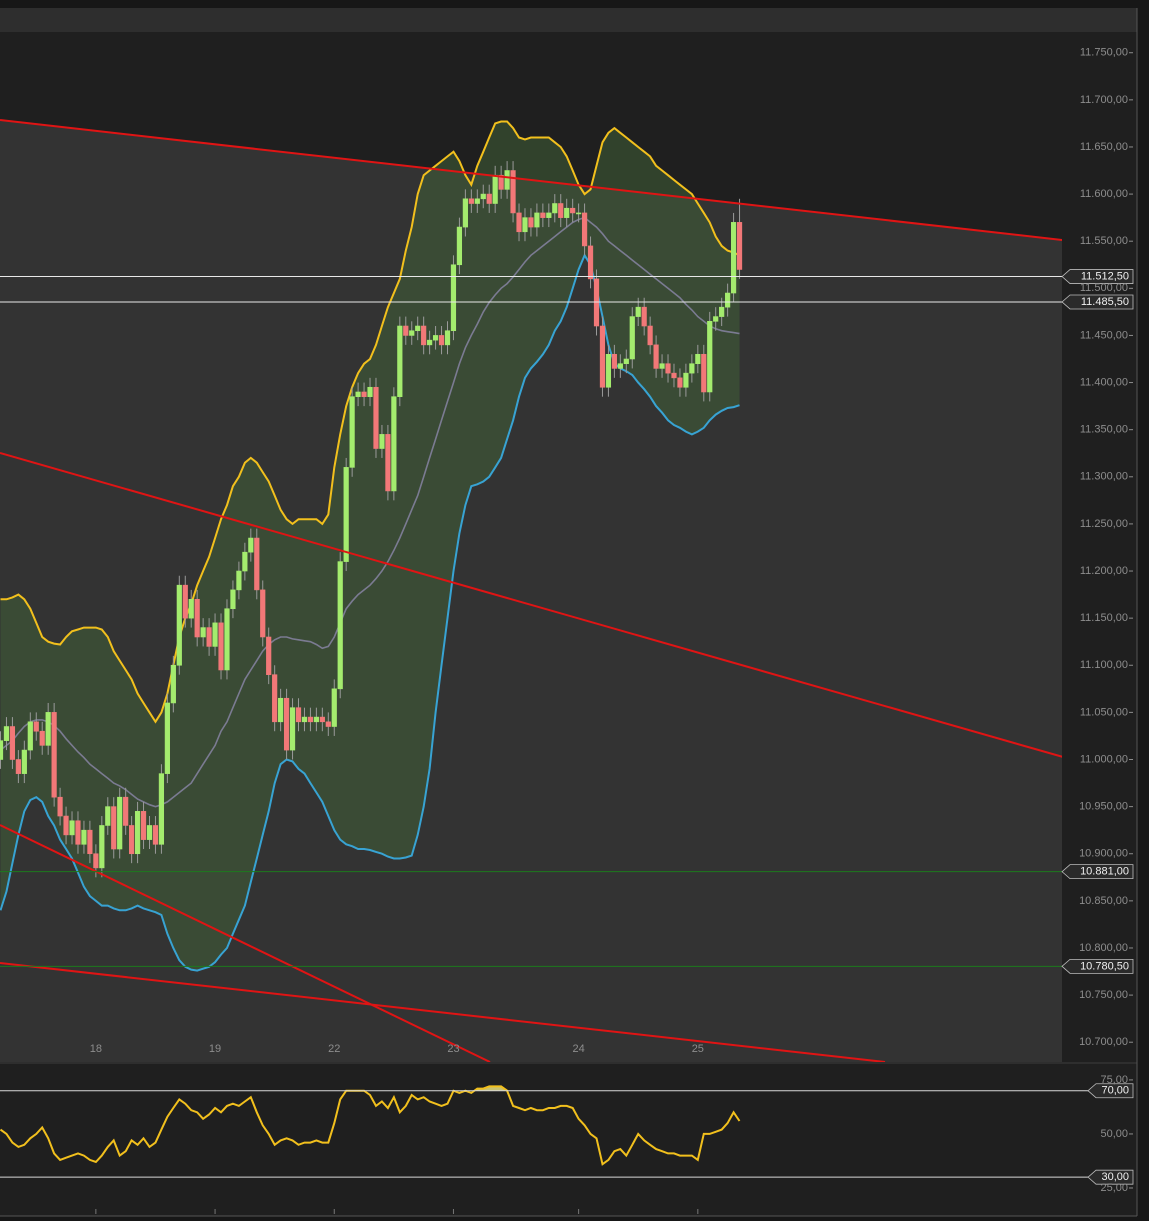 This screenshot has width=1149, height=1221. I want to click on x-tick-label: 18, so click(96, 1049).